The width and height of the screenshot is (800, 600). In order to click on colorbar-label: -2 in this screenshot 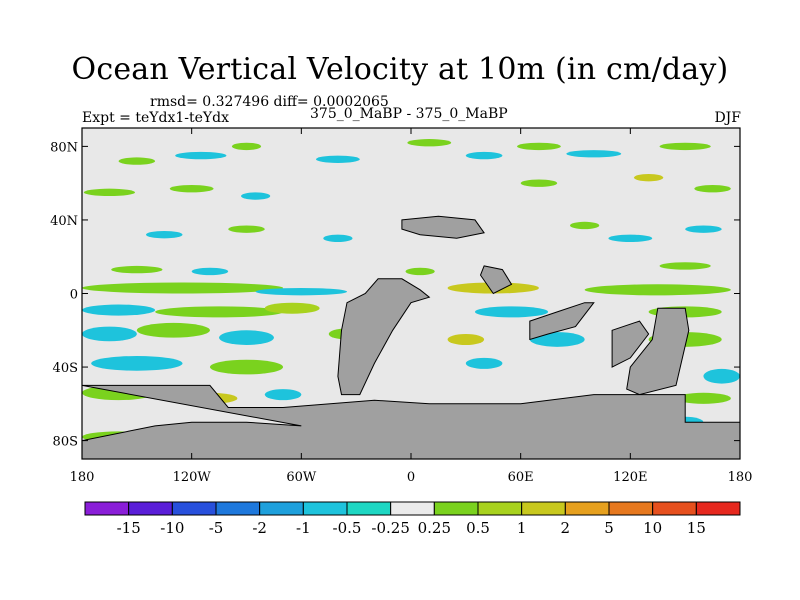, I will do `click(259, 528)`.